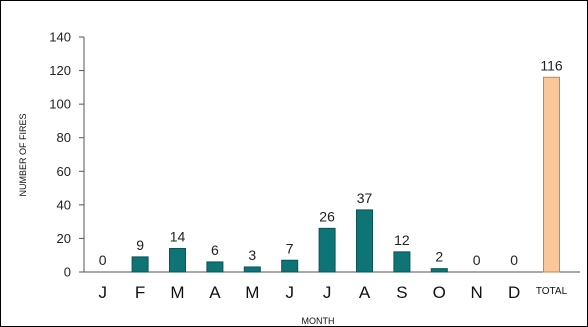 The image size is (588, 327). I want to click on data-label: 37, so click(365, 198).